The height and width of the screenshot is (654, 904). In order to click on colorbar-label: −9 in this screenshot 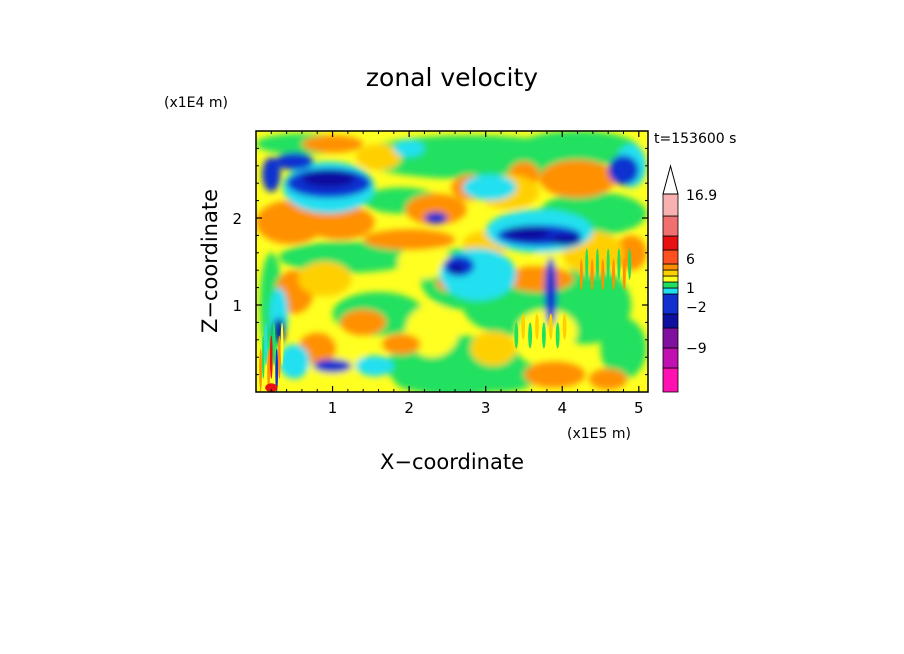, I will do `click(696, 349)`.